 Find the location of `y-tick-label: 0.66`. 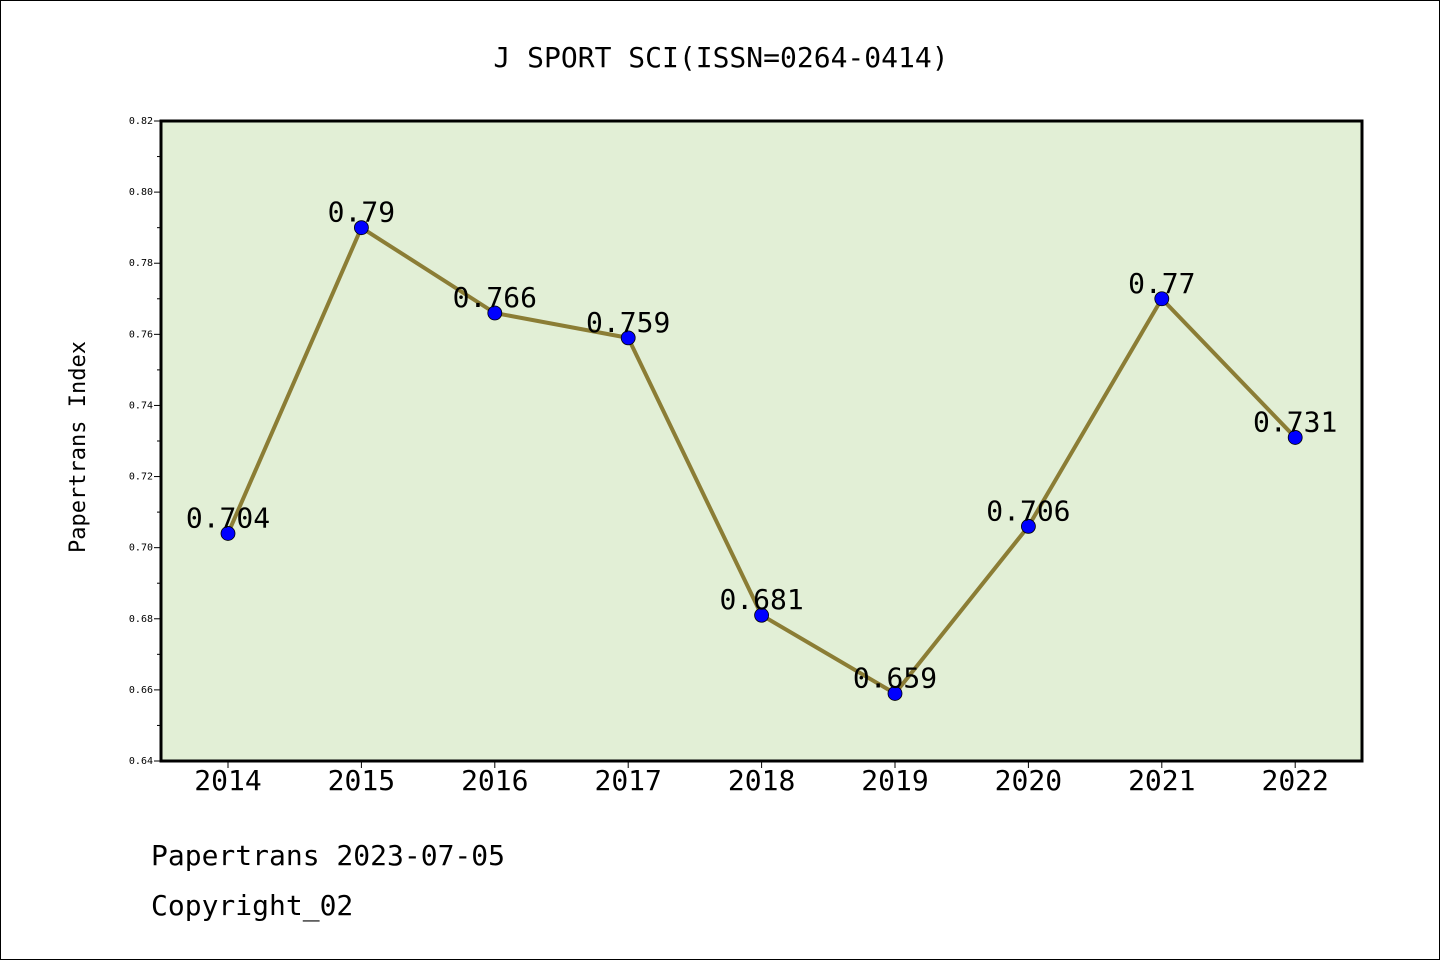

y-tick-label: 0.66 is located at coordinates (141, 690).